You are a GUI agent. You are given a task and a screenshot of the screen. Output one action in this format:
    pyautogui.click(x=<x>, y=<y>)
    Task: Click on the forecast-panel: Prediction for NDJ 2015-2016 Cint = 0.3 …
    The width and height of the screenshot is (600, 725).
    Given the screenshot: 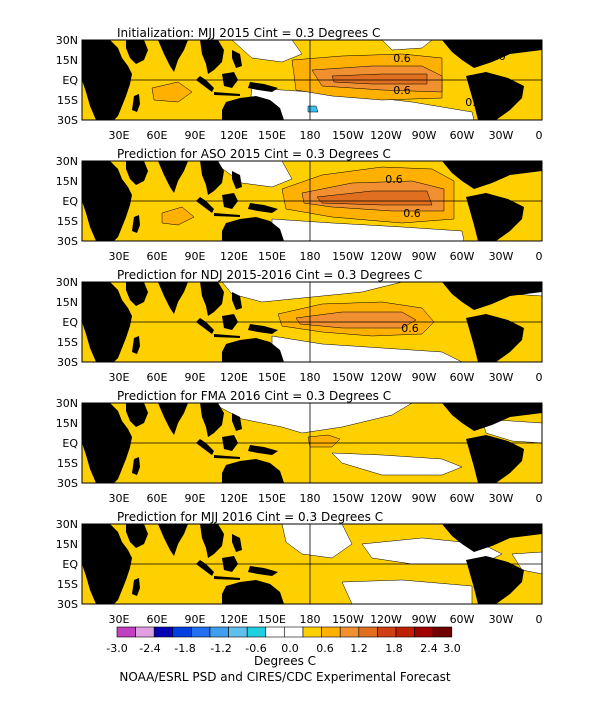 What is the action you would take?
    pyautogui.click(x=299, y=326)
    